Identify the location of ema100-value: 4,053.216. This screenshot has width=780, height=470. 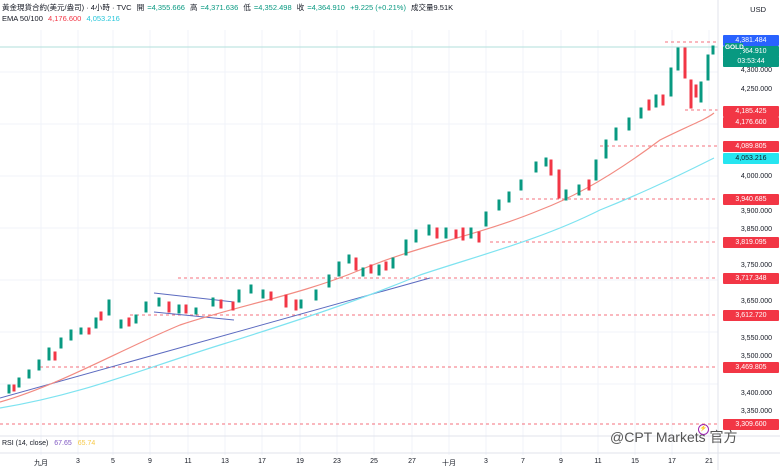
(103, 18).